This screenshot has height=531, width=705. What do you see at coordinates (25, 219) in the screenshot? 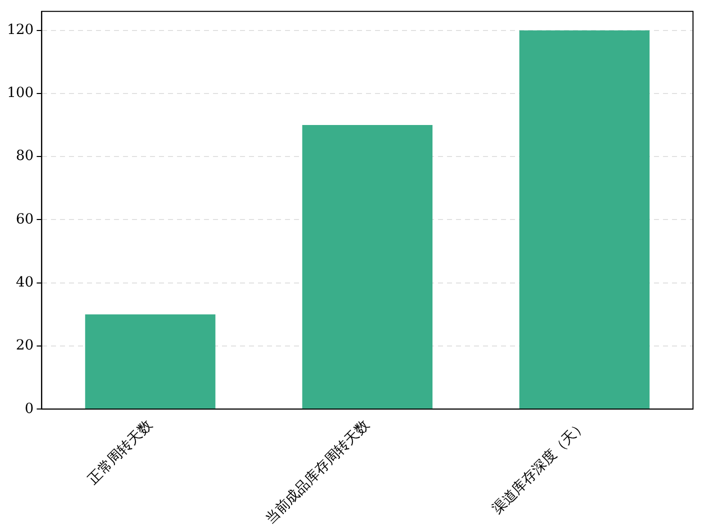
I see `y-tick-label: 60` at bounding box center [25, 219].